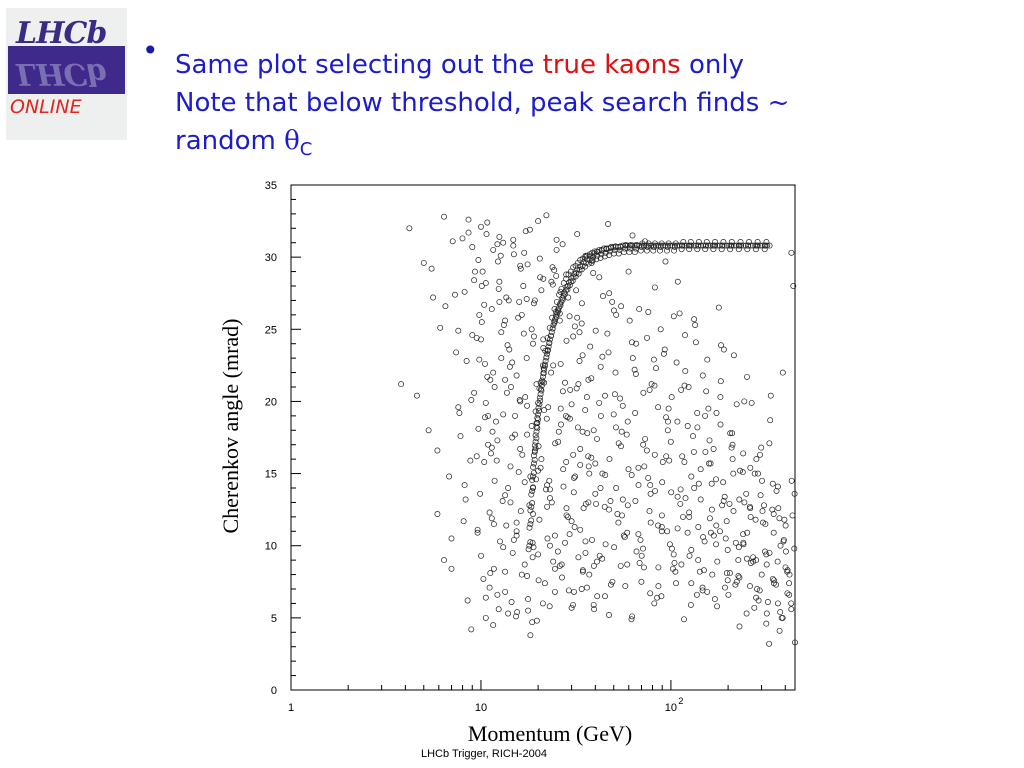 The image size is (1024, 768). Describe the element at coordinates (292, 141) in the screenshot. I see `theta-symbol: θ` at that location.